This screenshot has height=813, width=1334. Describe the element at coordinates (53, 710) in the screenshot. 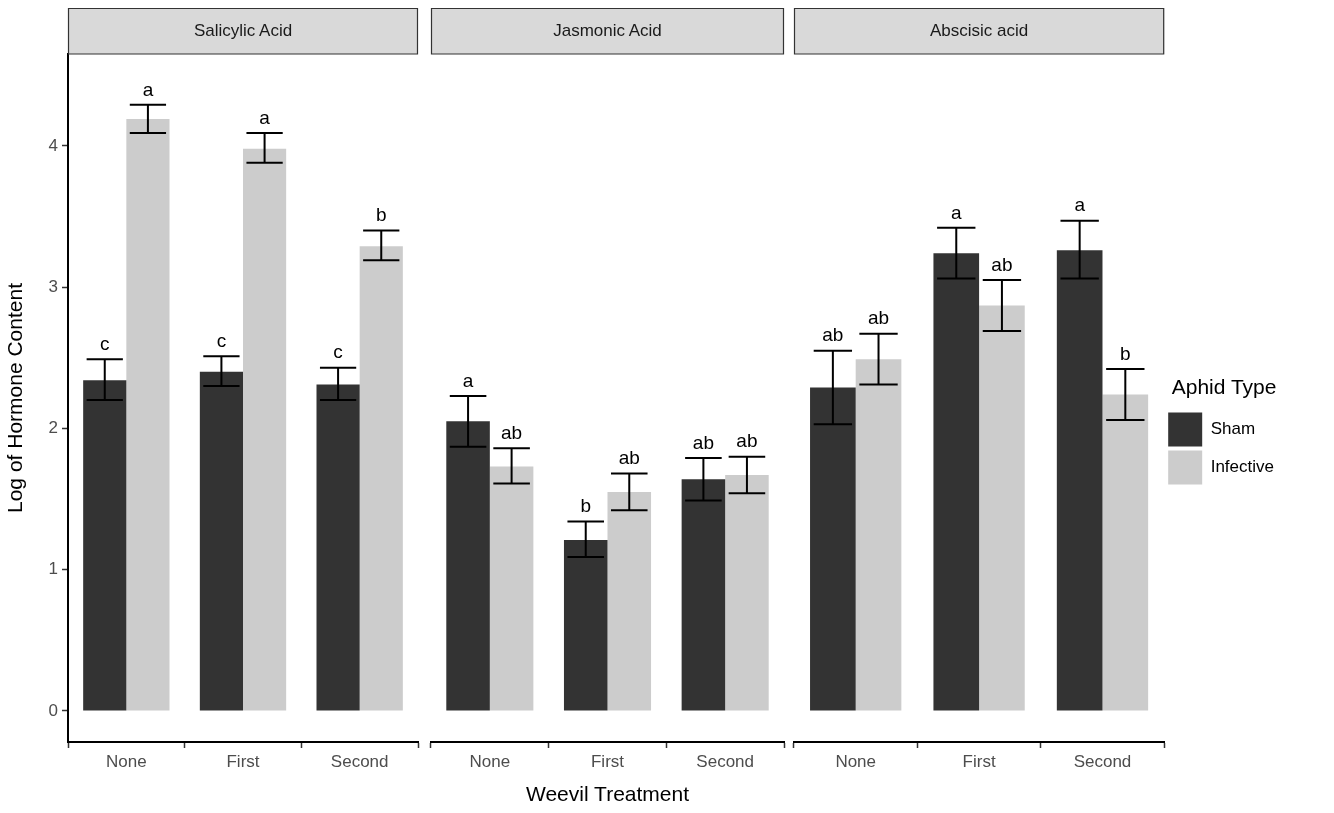

I see `y-tick-label: 0` at that location.